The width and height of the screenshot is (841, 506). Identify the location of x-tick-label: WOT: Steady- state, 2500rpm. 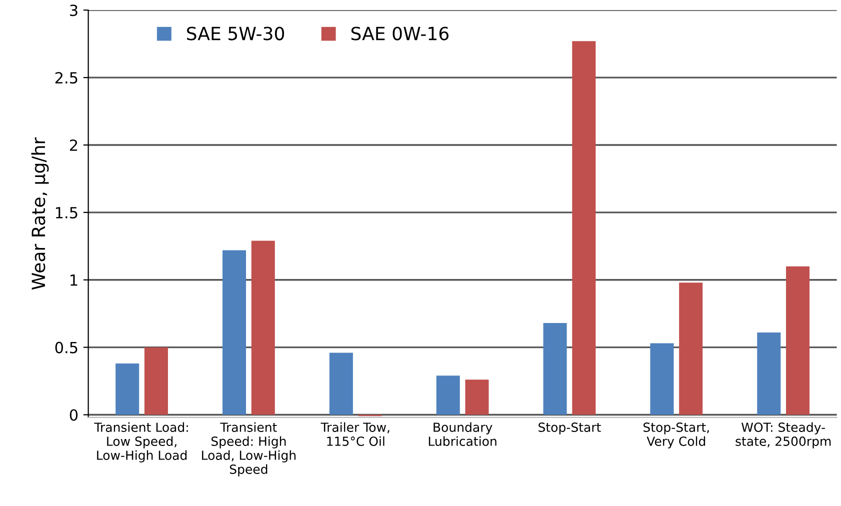
(783, 435).